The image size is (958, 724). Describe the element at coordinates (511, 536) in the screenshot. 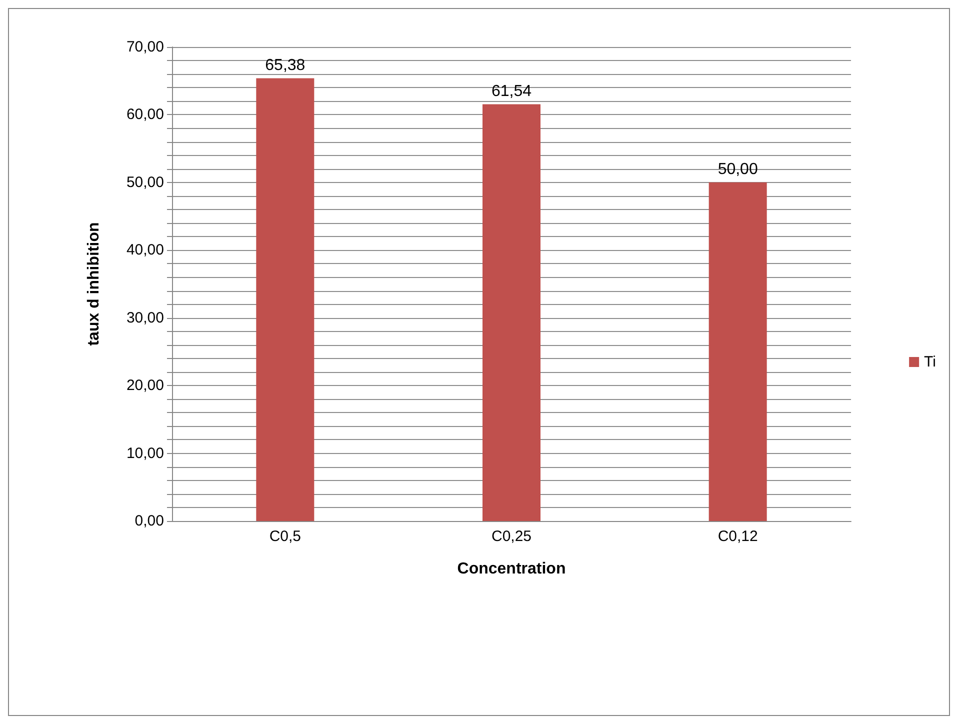

I see `x-tick-label: C0,25` at that location.